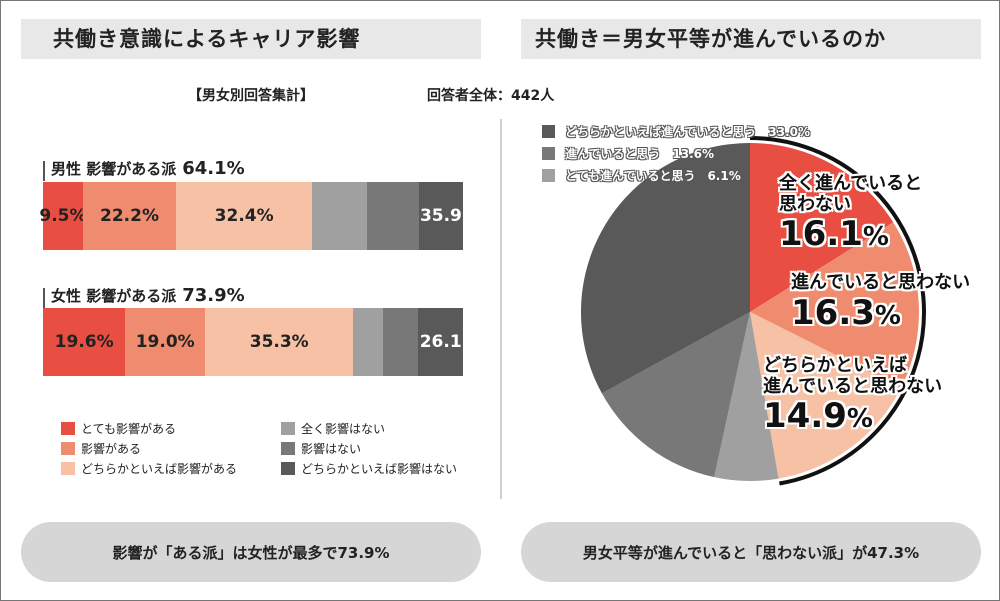 Image resolution: width=1000 pixels, height=601 pixels. Describe the element at coordinates (501, 309) in the screenshot. I see `panel-divider` at that location.